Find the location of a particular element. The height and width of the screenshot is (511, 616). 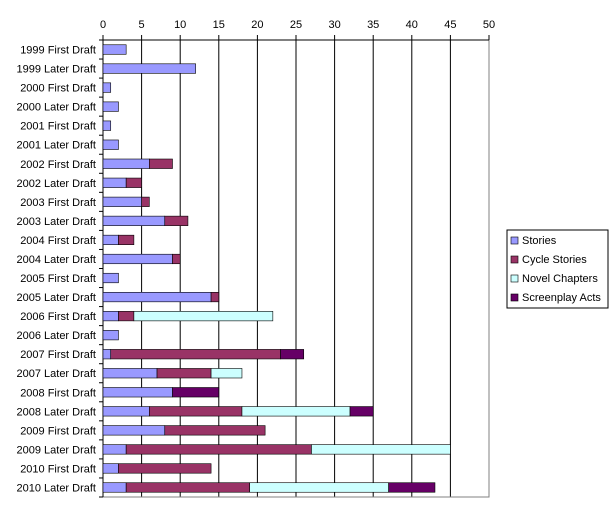

legend-label: Stories is located at coordinates (539, 241).